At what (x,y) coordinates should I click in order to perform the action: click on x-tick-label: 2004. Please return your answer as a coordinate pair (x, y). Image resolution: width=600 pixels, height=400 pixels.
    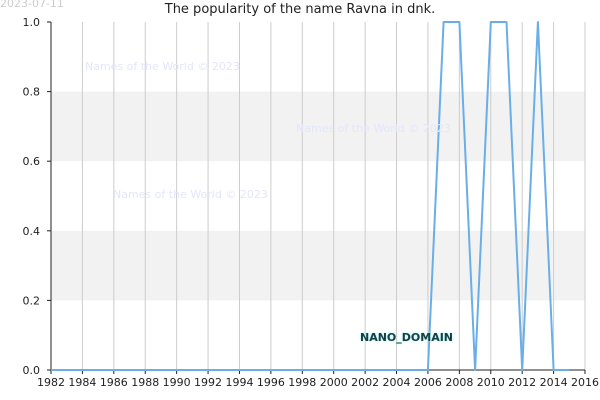
    Looking at the image, I should click on (397, 382).